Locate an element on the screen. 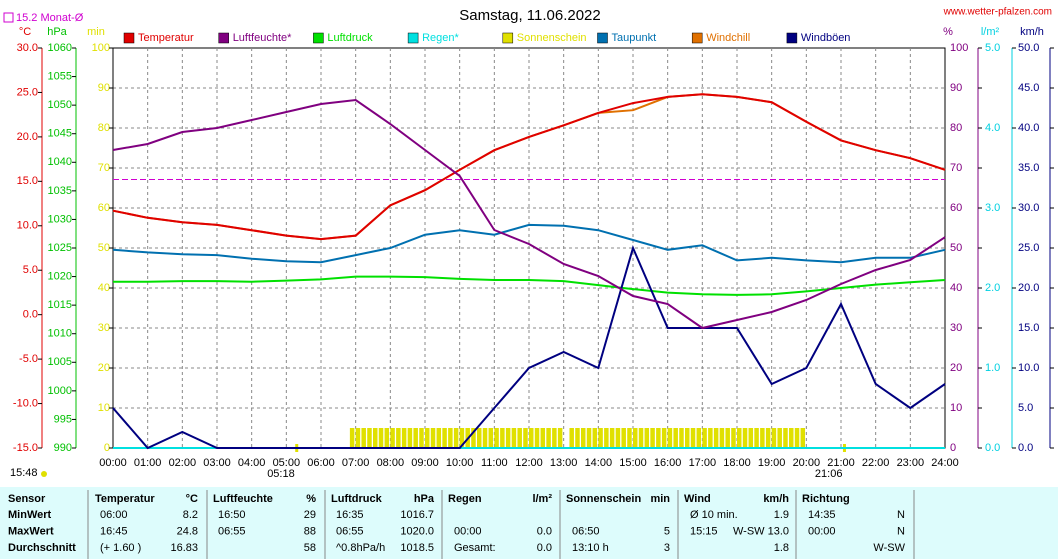 The width and height of the screenshot is (1058, 559). y-tick-label: 990 is located at coordinates (63, 448).